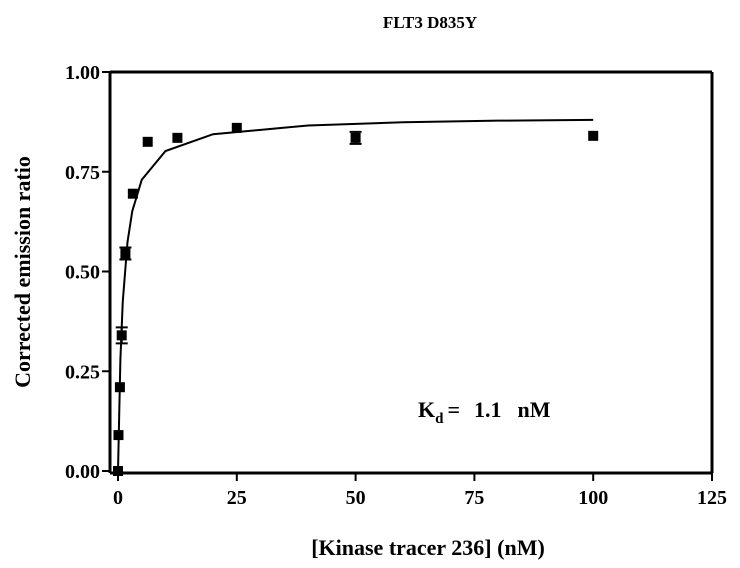 This screenshot has width=740, height=568. I want to click on x-tick-label: 100, so click(593, 498).